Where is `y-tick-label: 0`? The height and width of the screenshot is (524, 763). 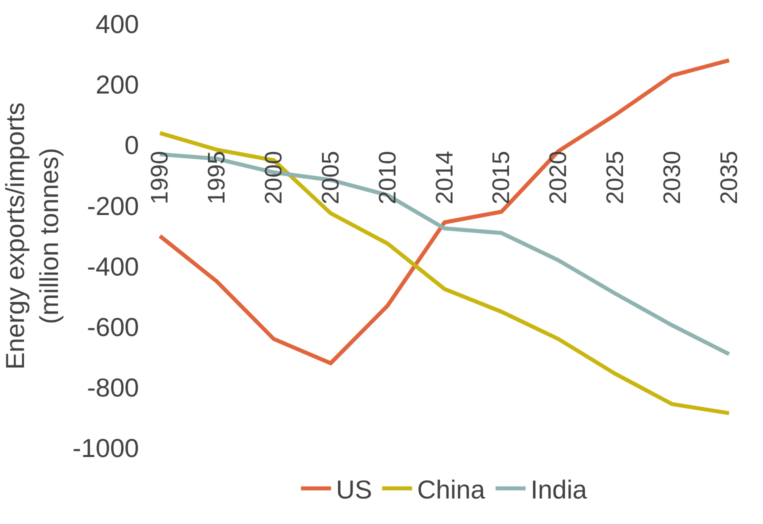 y-tick-label: 0 is located at coordinates (131, 145).